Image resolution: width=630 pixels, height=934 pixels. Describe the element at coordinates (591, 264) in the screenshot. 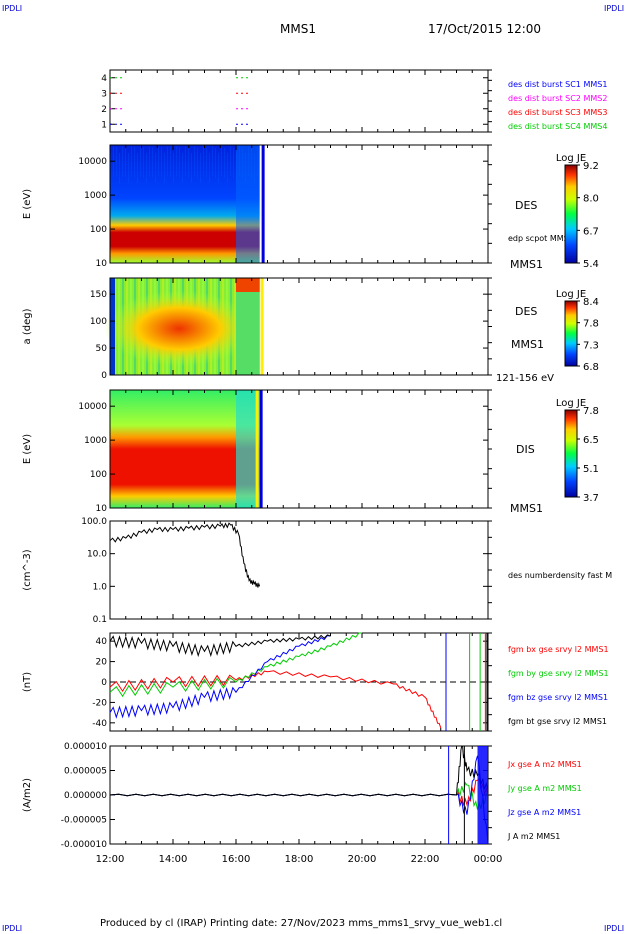

I see `des-energy-colorbar-label: 5.4` at that location.